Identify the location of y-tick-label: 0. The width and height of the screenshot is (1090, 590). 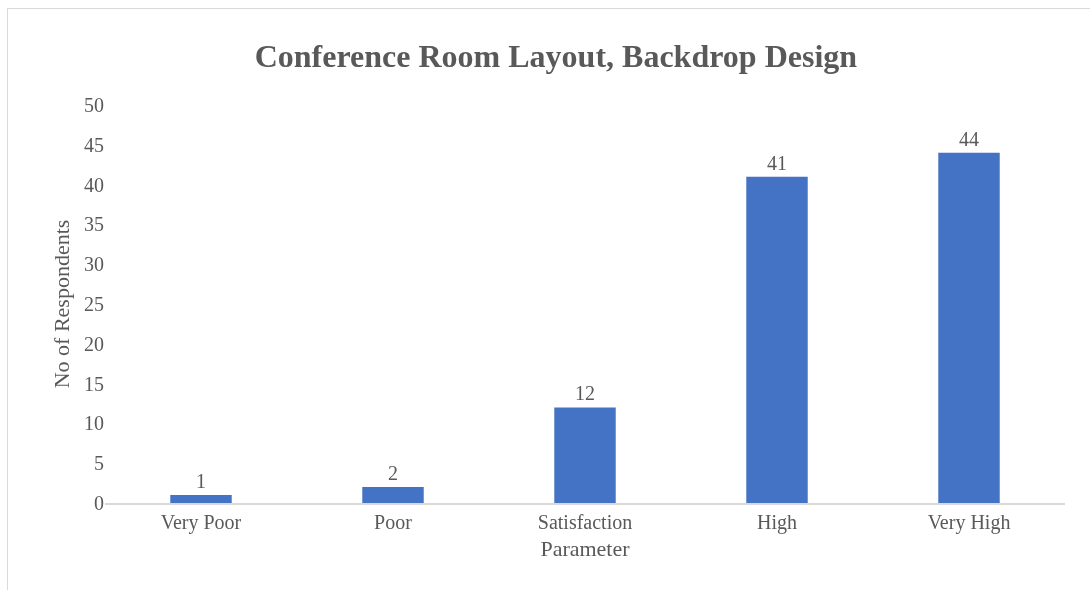
(99, 503).